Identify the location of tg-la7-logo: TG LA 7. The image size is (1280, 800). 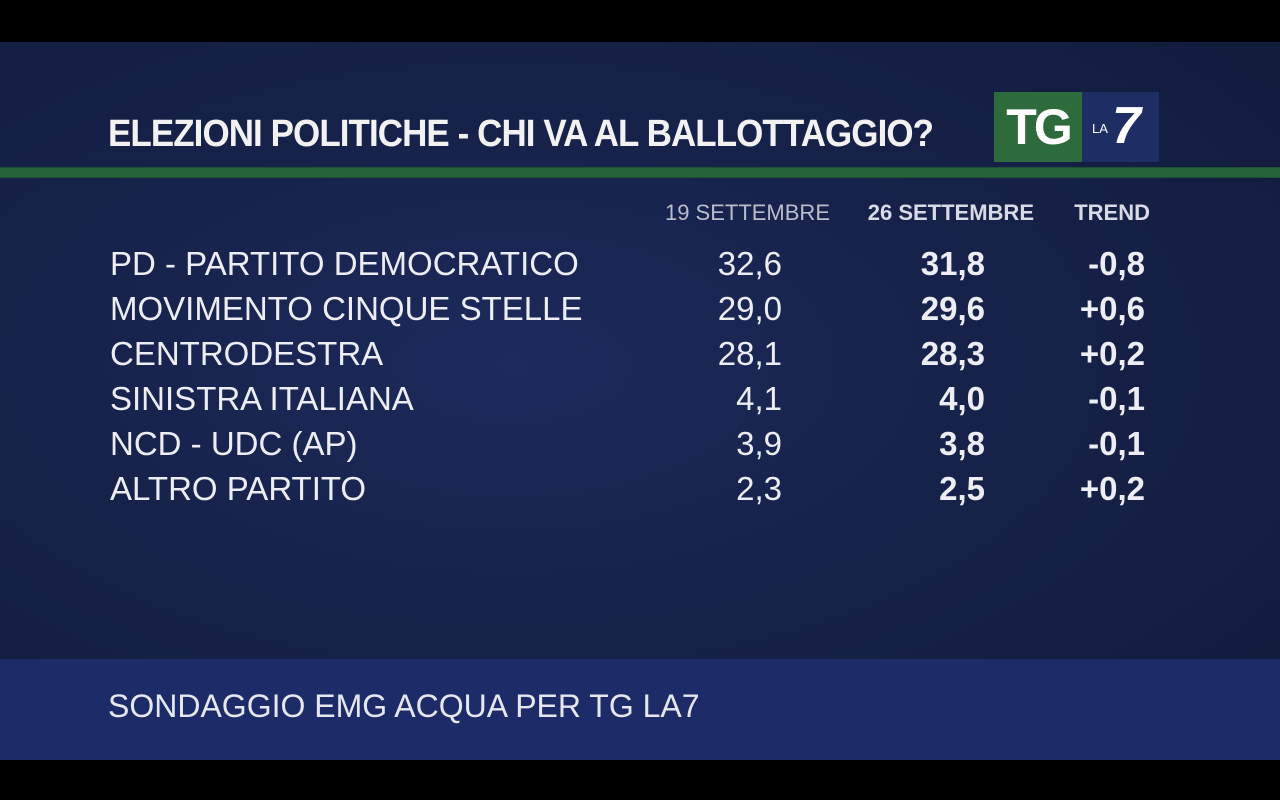
(1076, 127).